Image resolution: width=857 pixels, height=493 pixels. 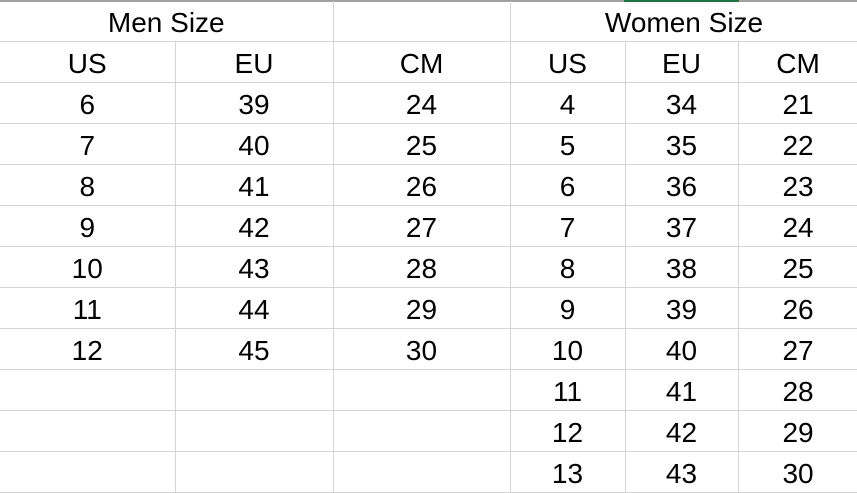 I want to click on men-cm-header: CM, so click(x=421, y=62).